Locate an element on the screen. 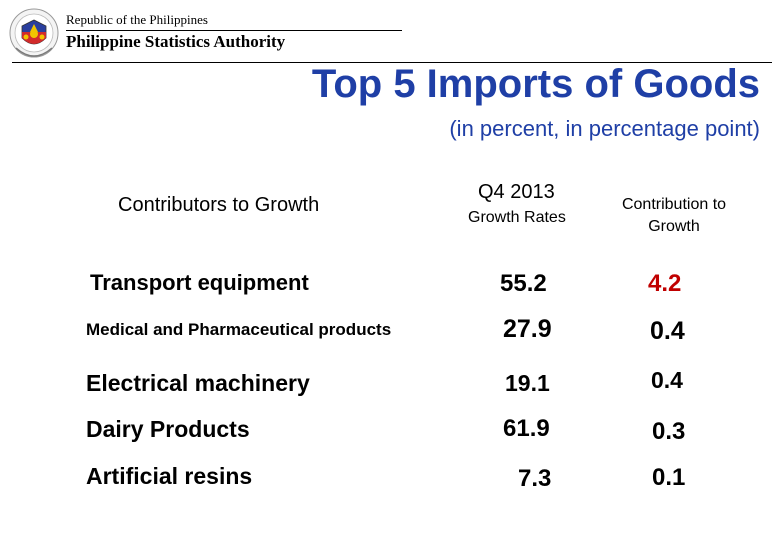 The height and width of the screenshot is (540, 780). column-header-growth-rates: Growth Rates is located at coordinates (517, 217).